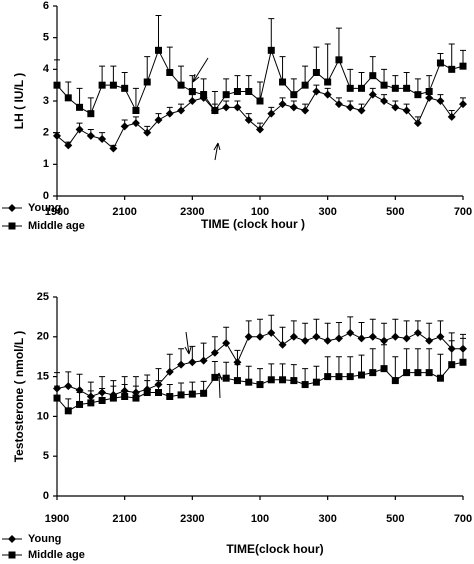  I want to click on y-tick-label: 5, so click(46, 38).